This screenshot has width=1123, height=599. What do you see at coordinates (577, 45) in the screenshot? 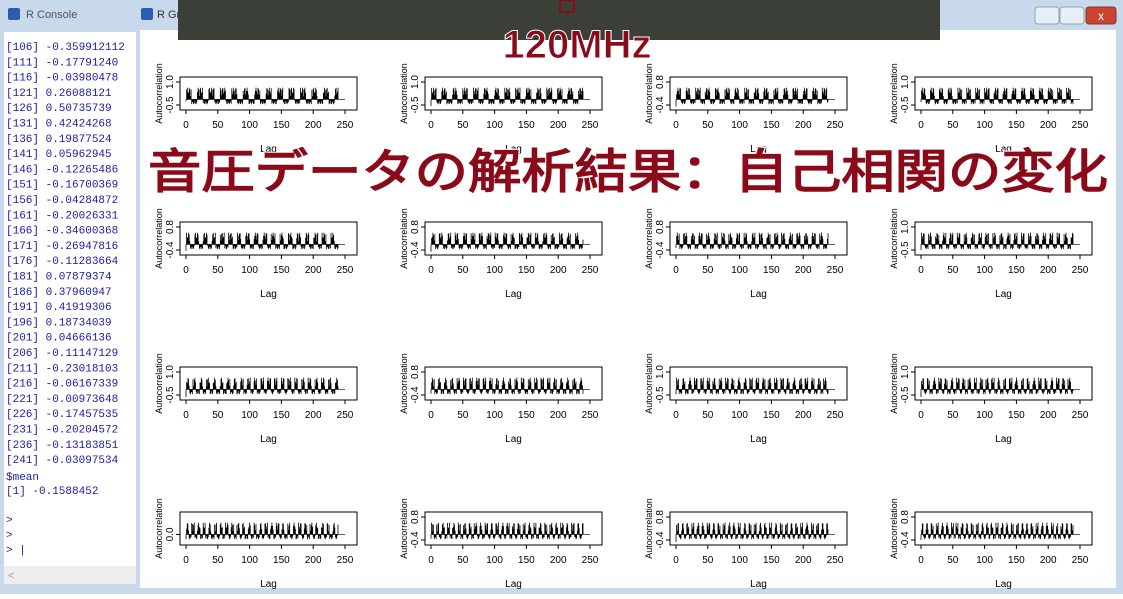
I see `frequency-label: 120MHz` at bounding box center [577, 45].